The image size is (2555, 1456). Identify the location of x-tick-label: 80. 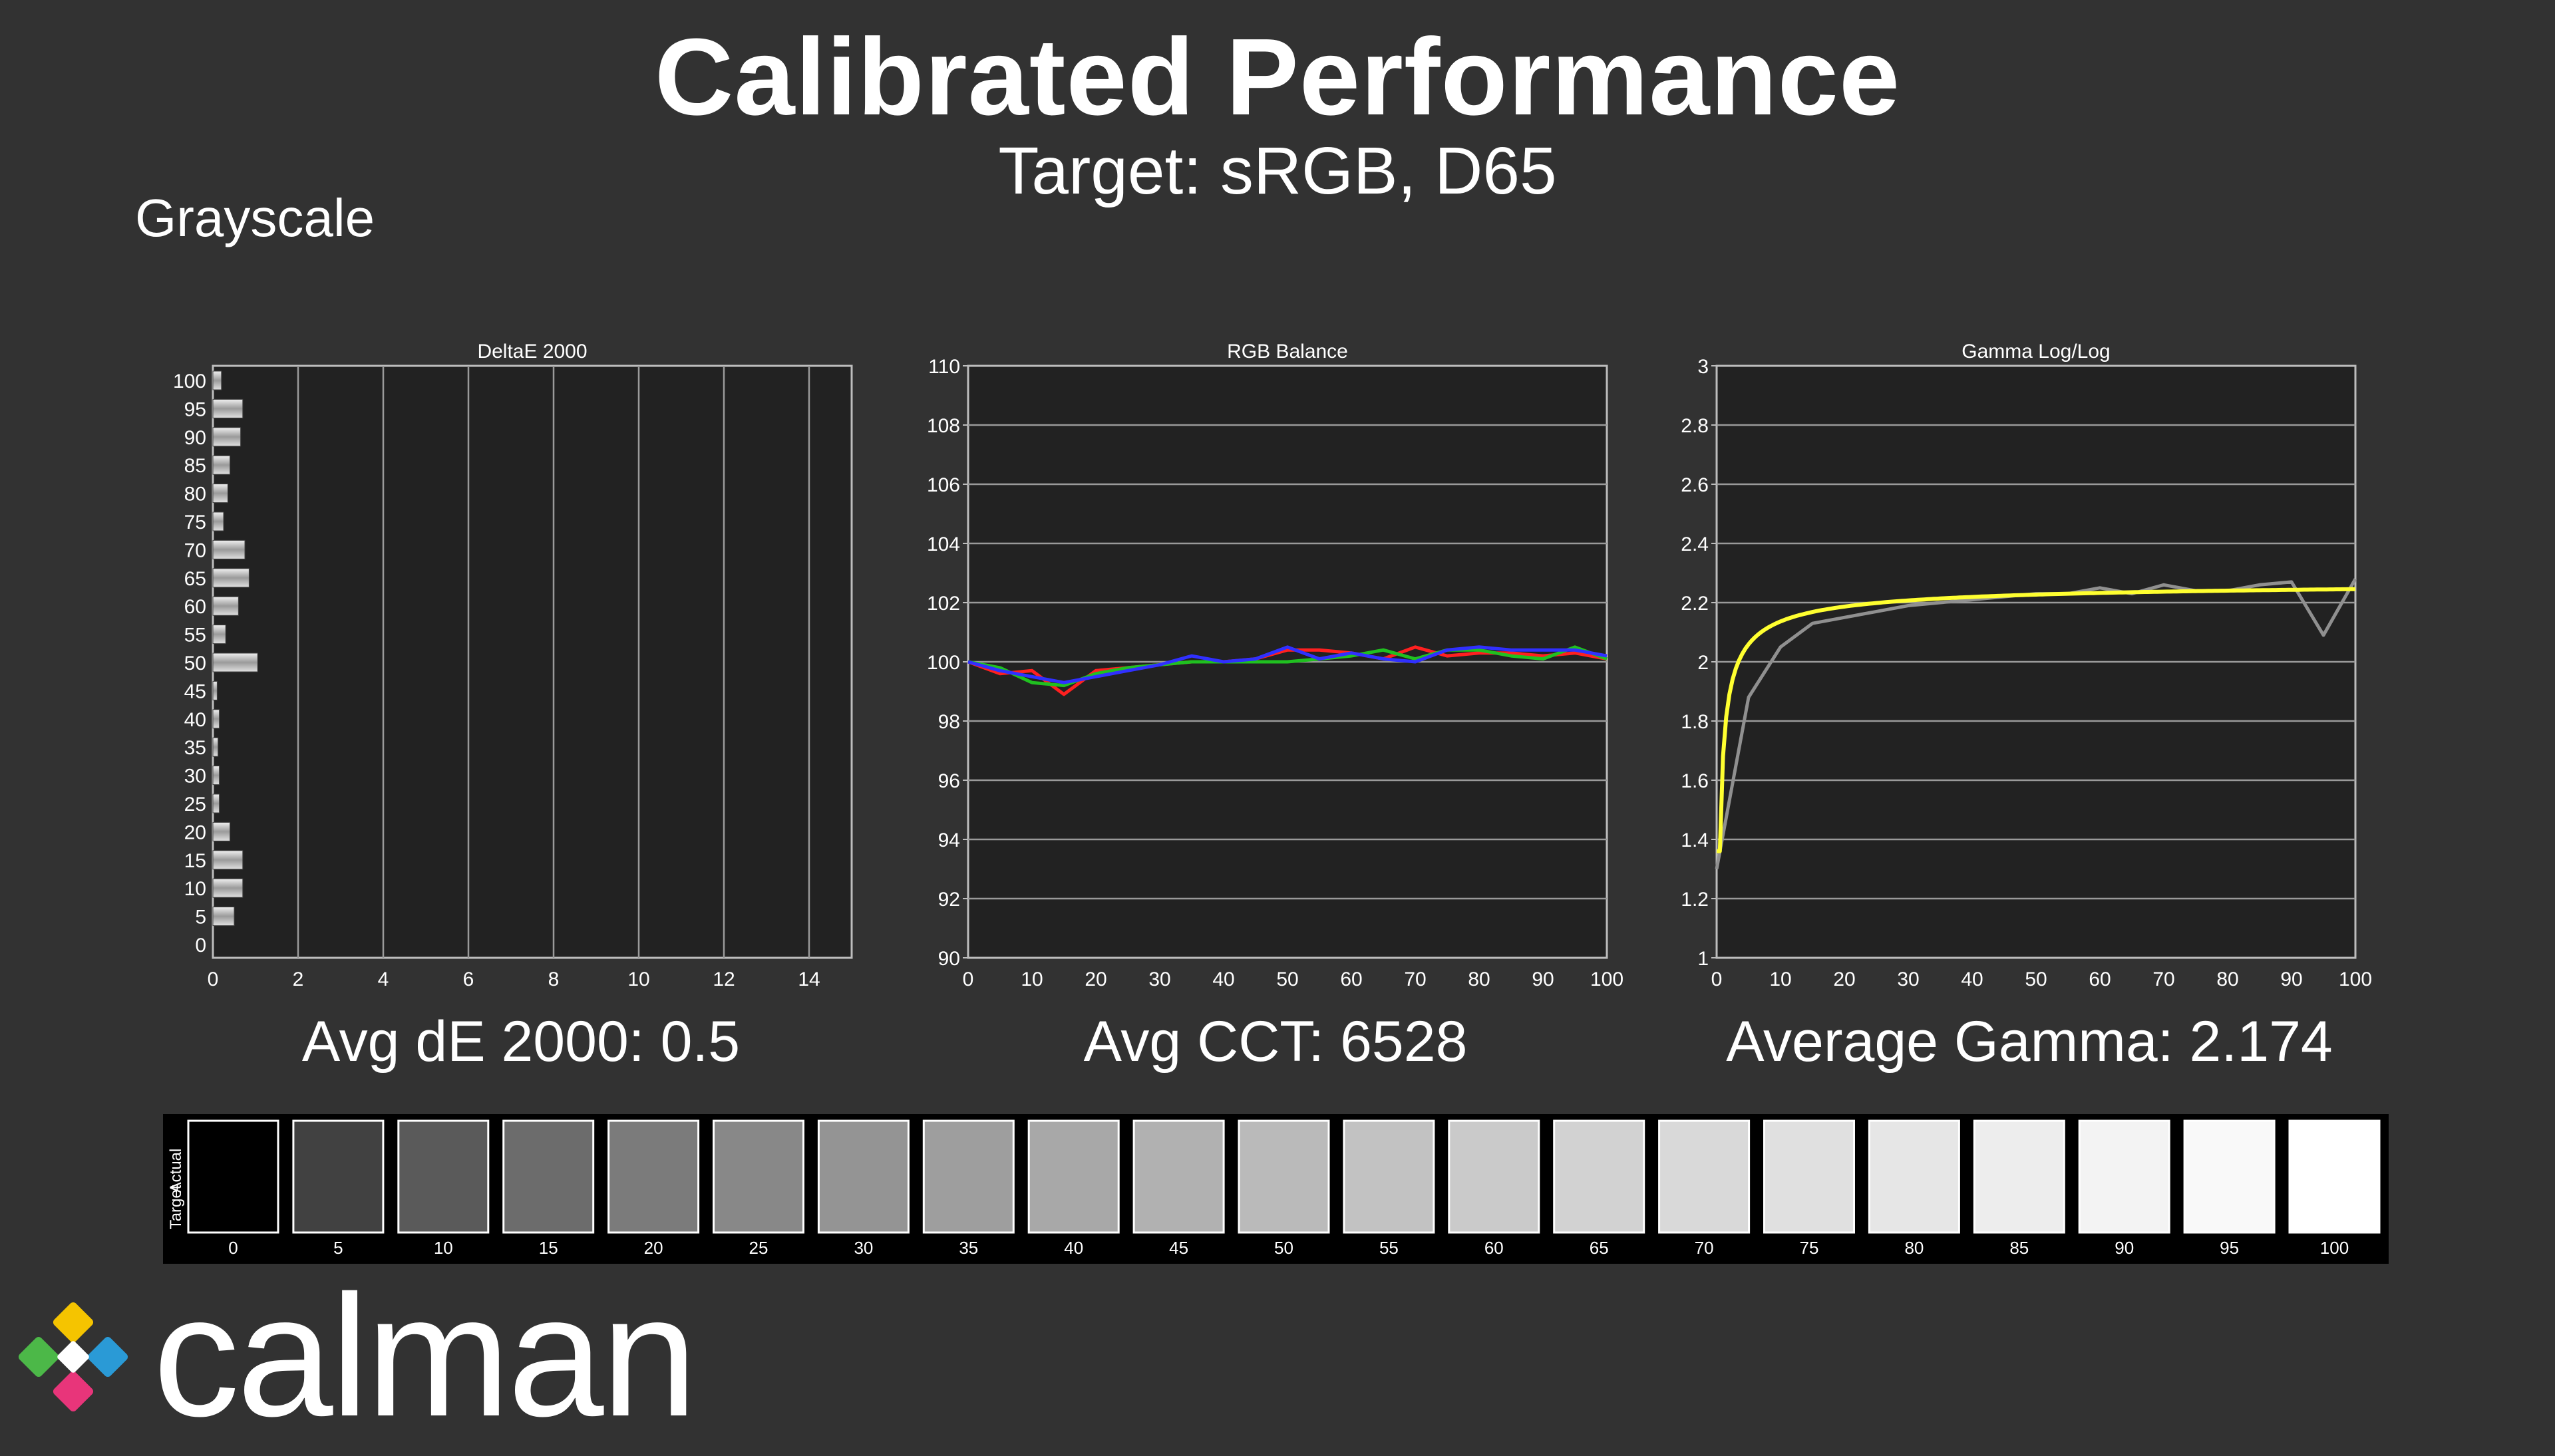
(1479, 979).